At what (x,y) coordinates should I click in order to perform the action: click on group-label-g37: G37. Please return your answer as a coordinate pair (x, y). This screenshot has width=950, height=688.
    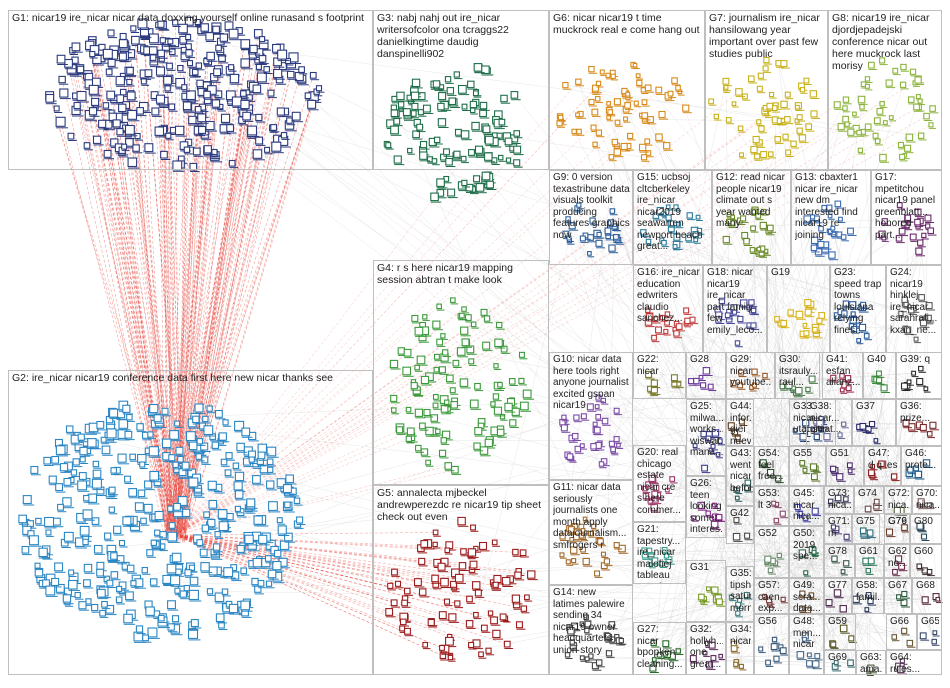
    Looking at the image, I should click on (865, 406).